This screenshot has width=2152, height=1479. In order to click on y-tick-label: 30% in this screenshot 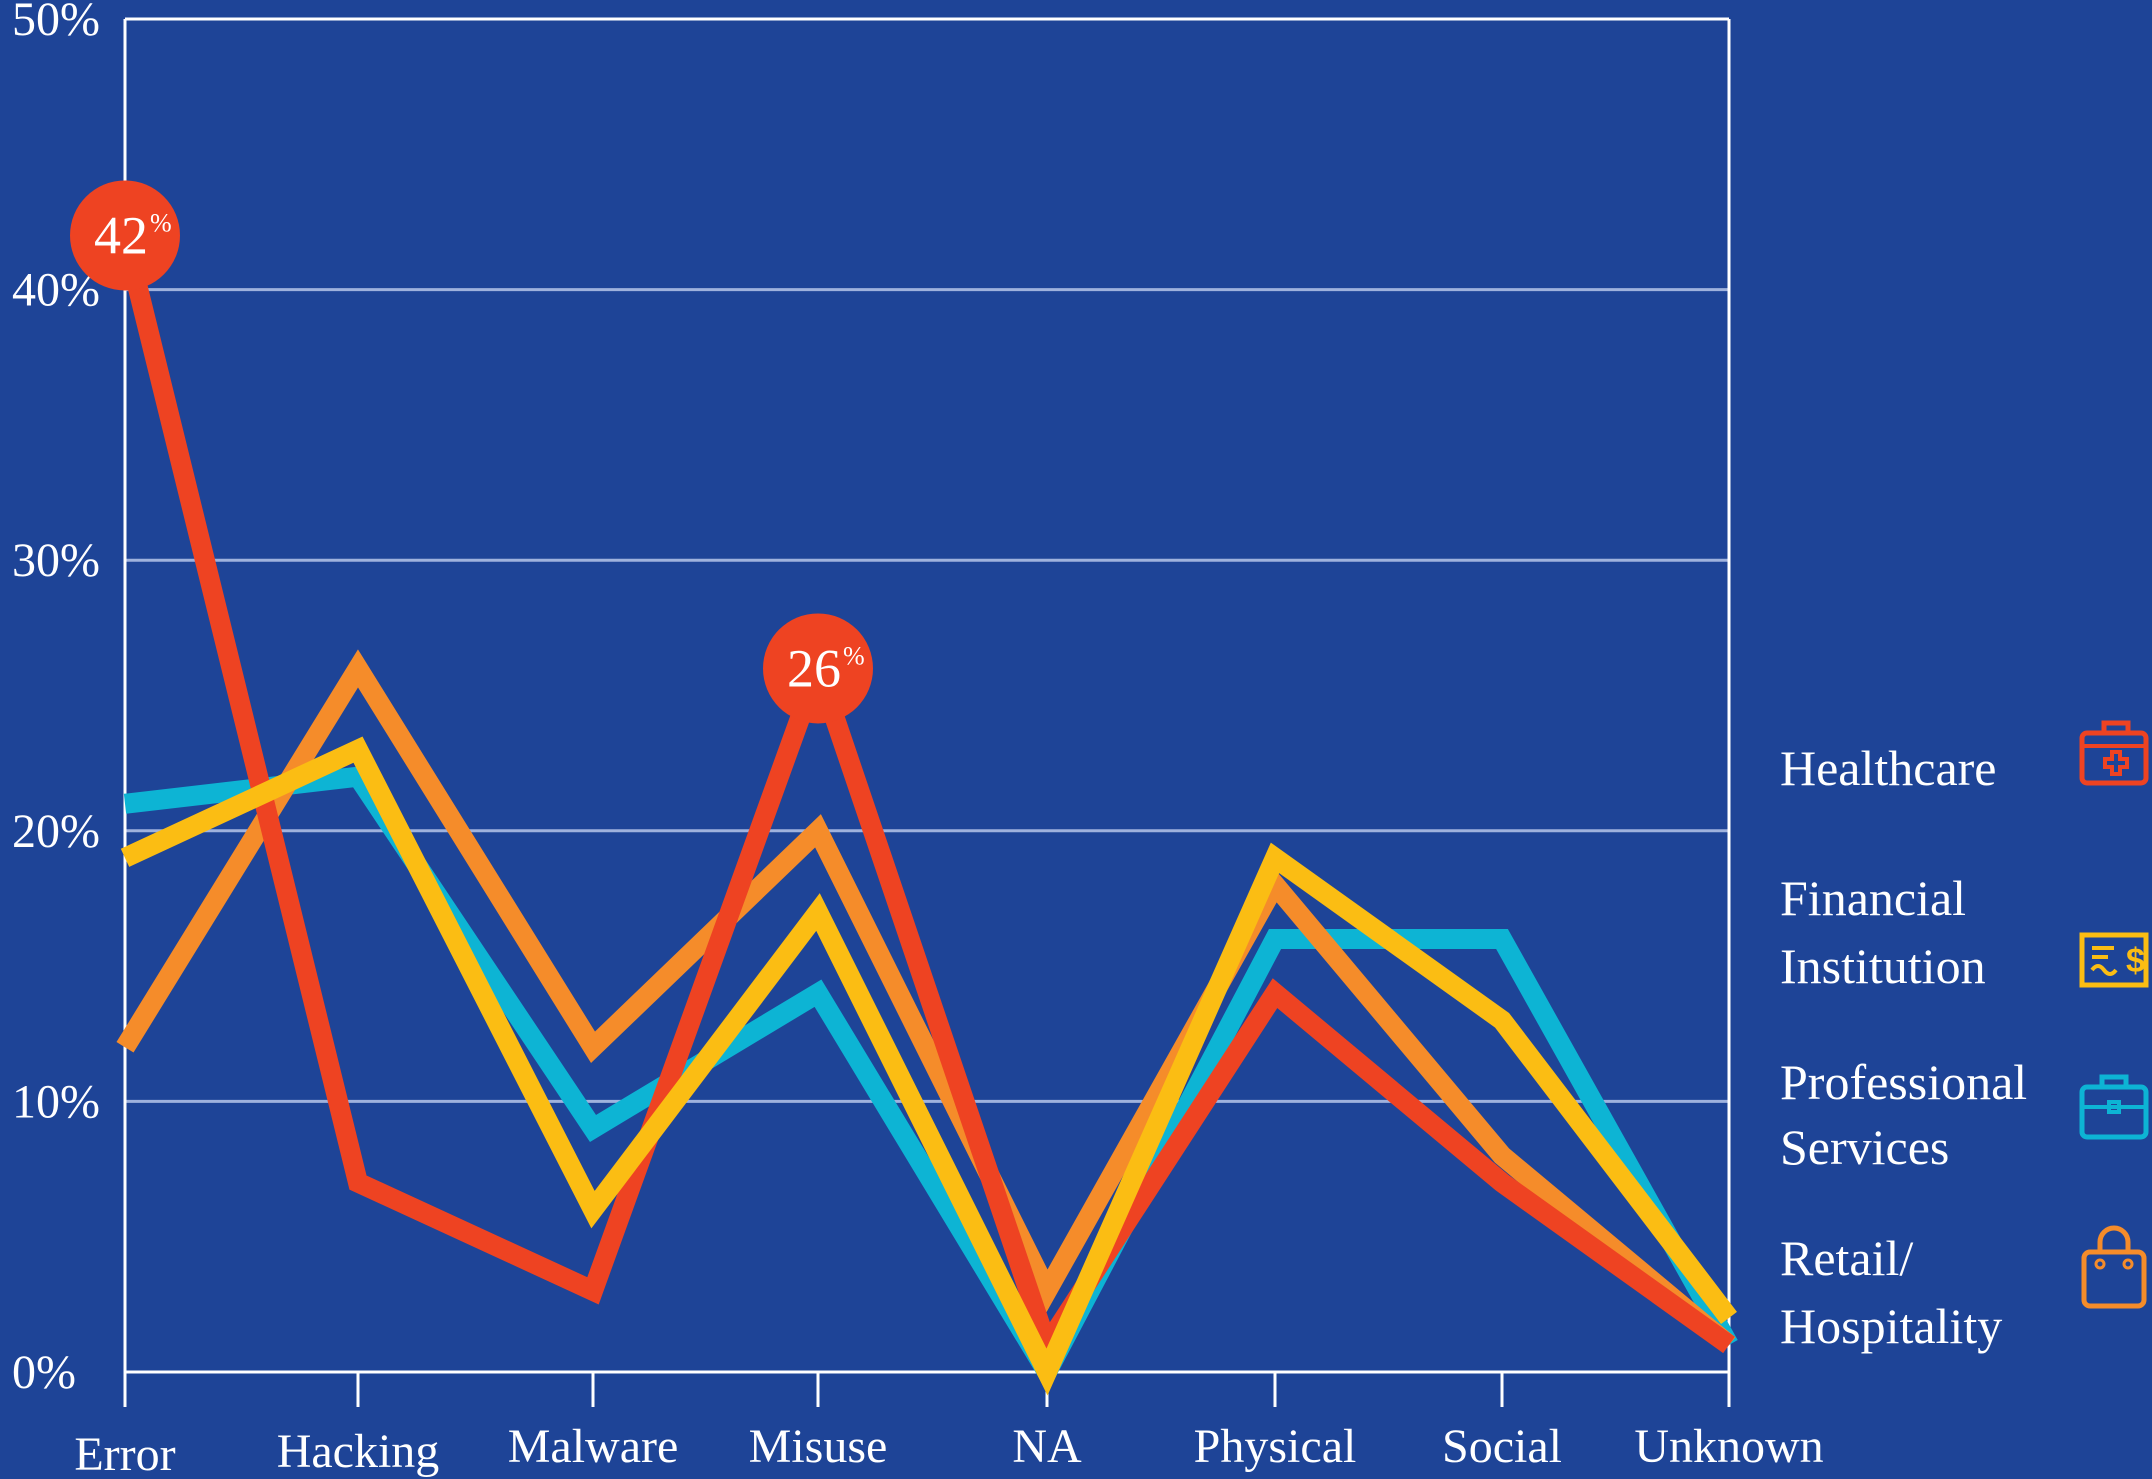, I will do `click(56, 560)`.